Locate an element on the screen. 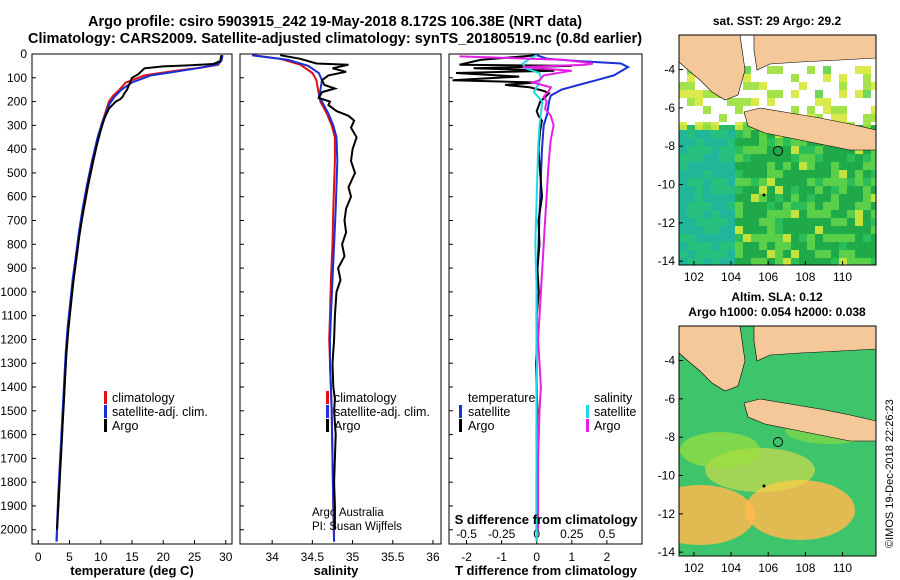 The image size is (900, 580). map-y-tick-label: -10 is located at coordinates (667, 476).